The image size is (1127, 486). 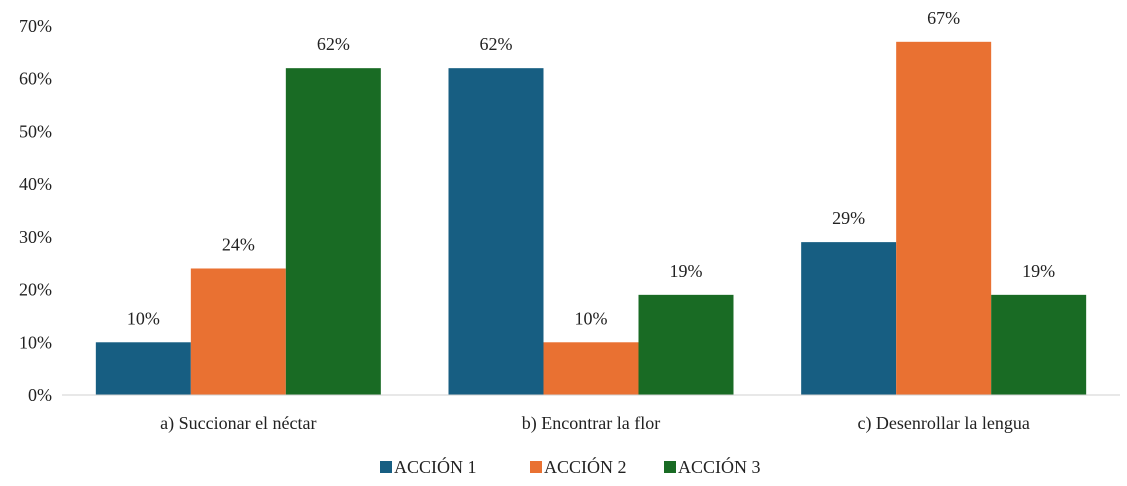 What do you see at coordinates (435, 466) in the screenshot?
I see `legend-label: ACCIÓN 1` at bounding box center [435, 466].